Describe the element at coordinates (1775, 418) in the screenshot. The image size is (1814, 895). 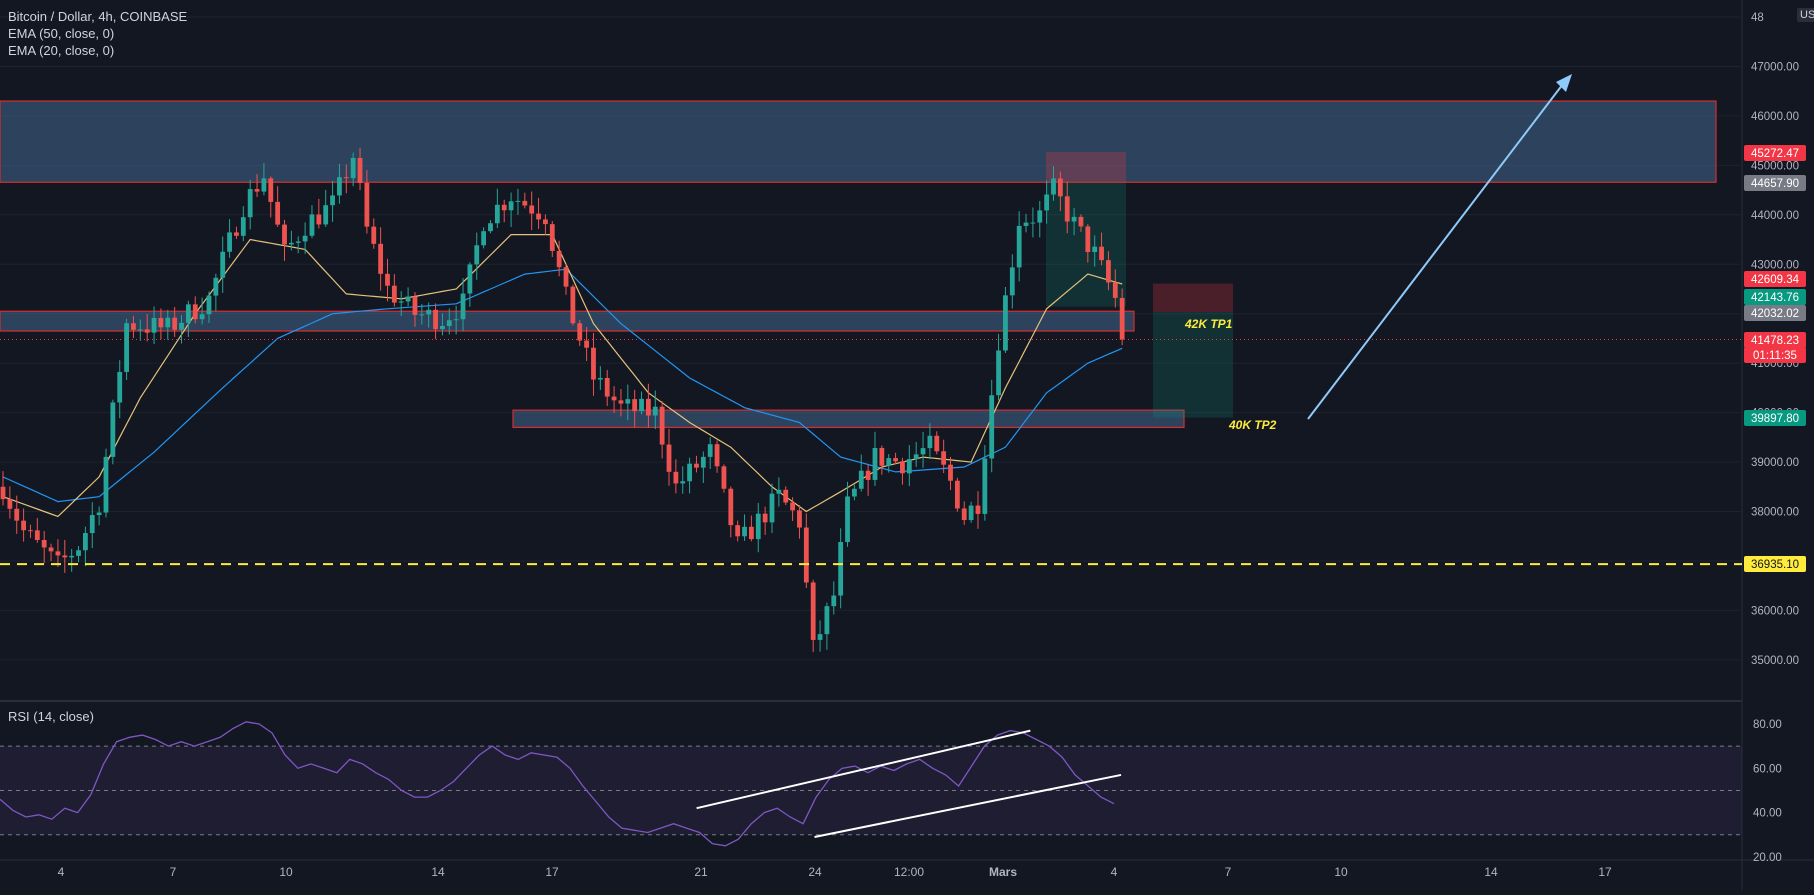
I see `price-tag-bg` at that location.